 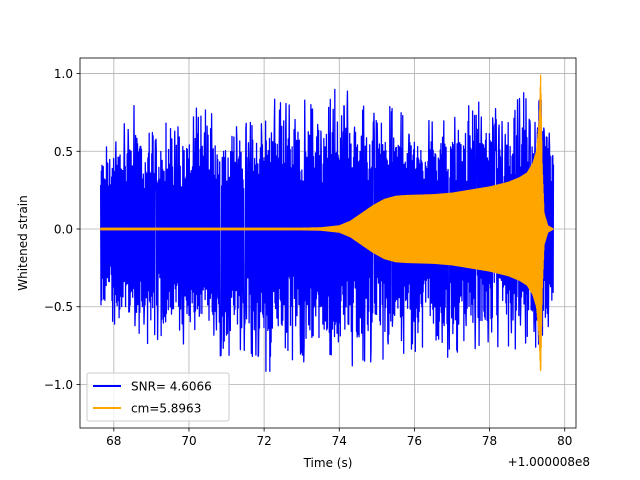 I want to click on y-tick-label: −1.0, so click(x=58, y=385).